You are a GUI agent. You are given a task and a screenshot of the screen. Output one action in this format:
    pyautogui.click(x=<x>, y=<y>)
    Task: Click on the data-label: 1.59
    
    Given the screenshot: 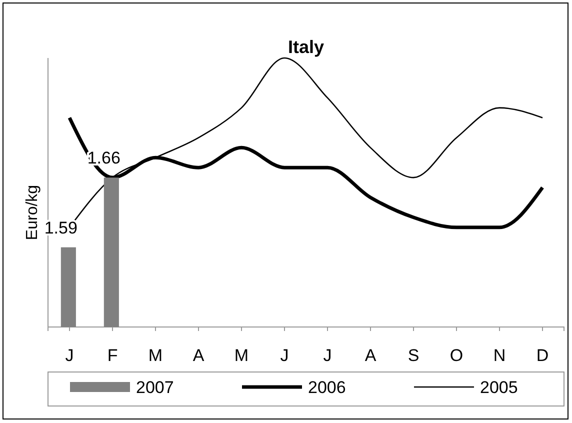 What is the action you would take?
    pyautogui.click(x=61, y=228)
    